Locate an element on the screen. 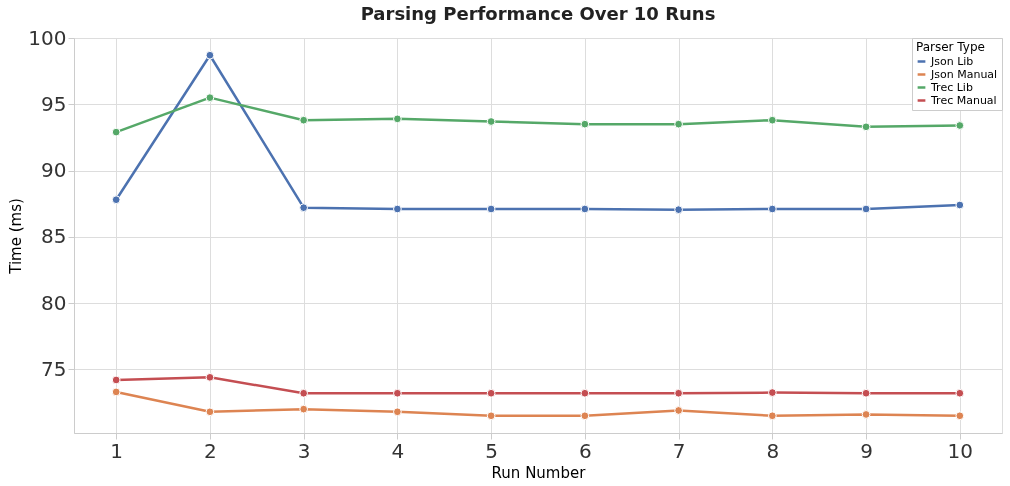 This screenshot has height=486, width=1010. x-tick-label: 1 is located at coordinates (117, 450).